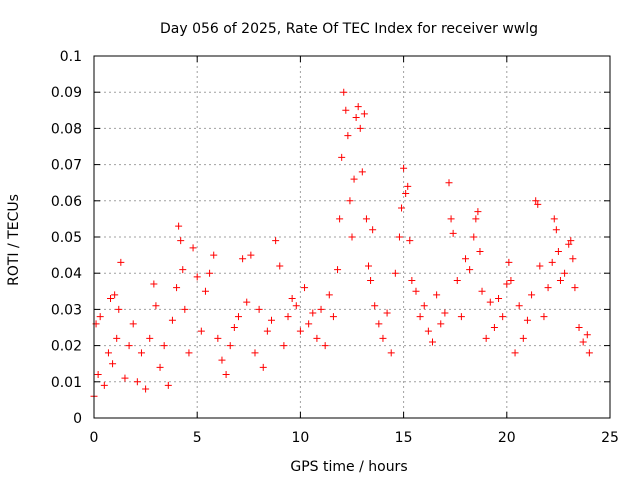  I want to click on y-tick-label: 0.01, so click(66, 383).